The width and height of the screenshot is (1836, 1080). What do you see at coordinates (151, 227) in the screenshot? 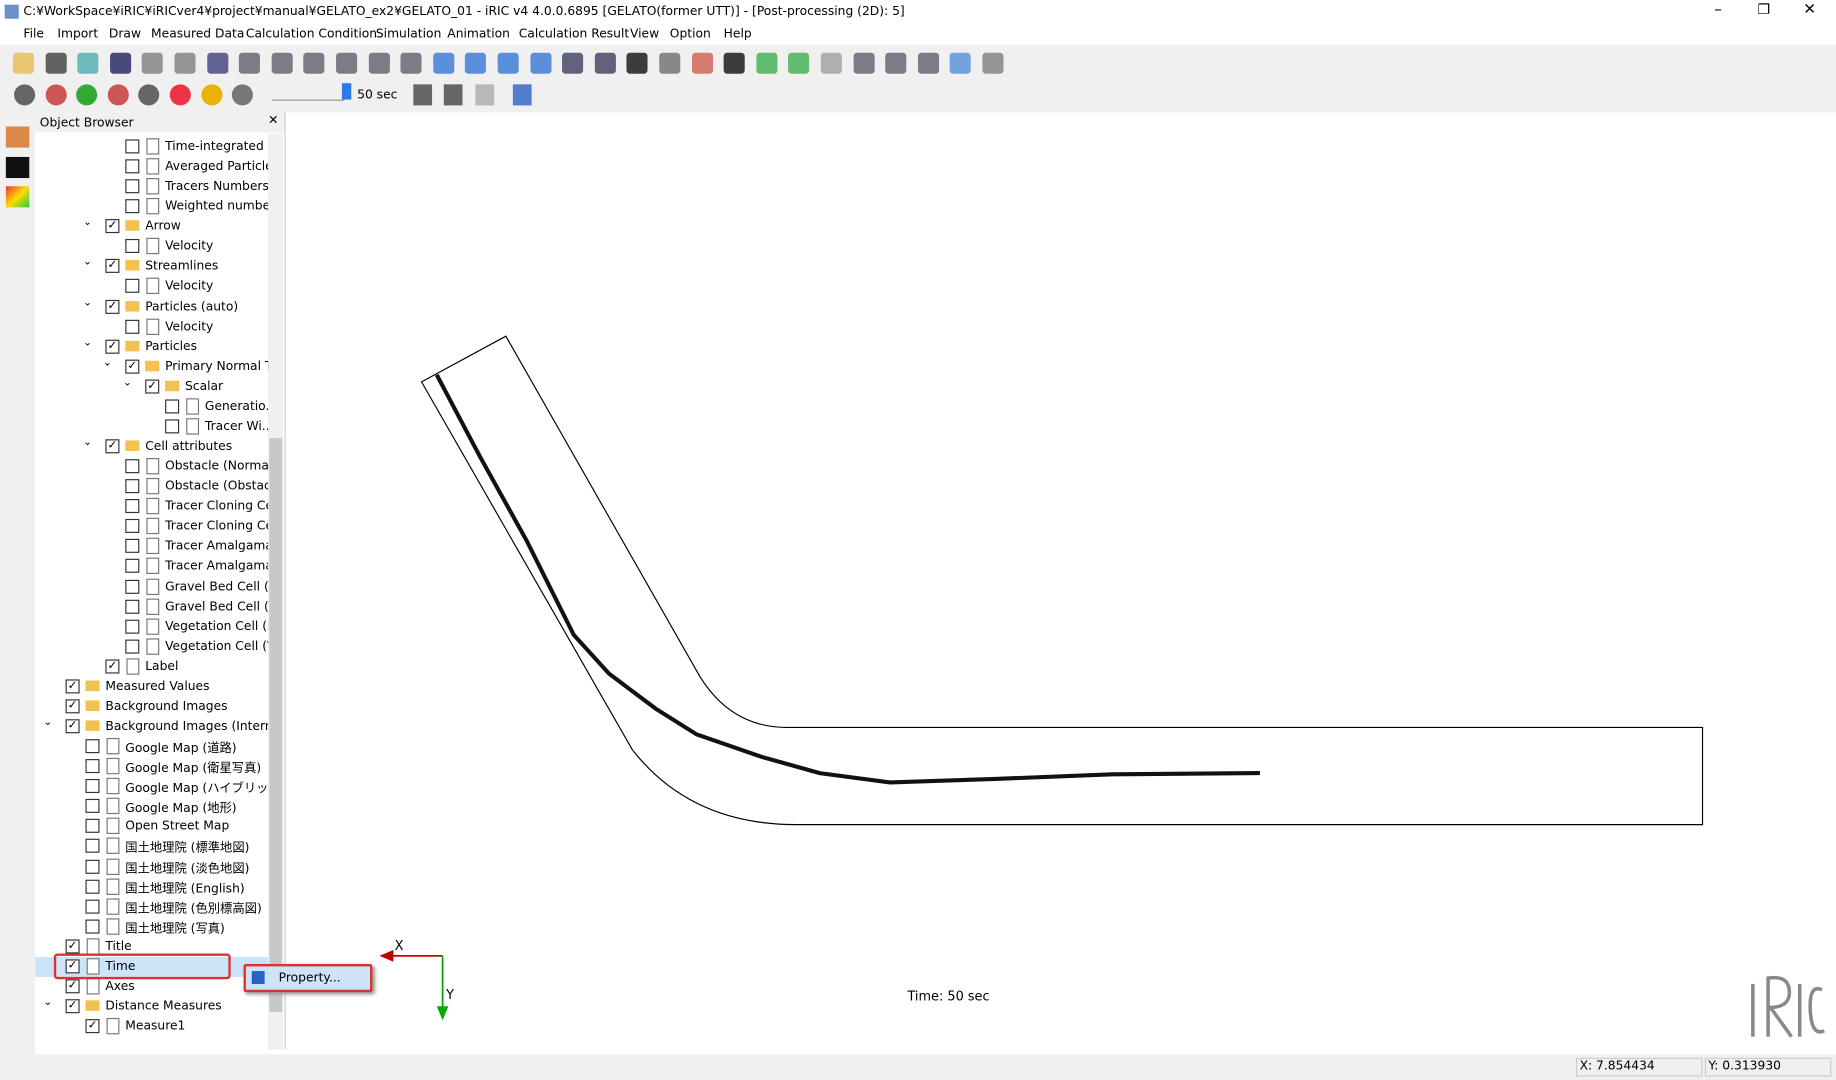
I see `tree-row: ⌄ ✓ Arrow` at bounding box center [151, 227].